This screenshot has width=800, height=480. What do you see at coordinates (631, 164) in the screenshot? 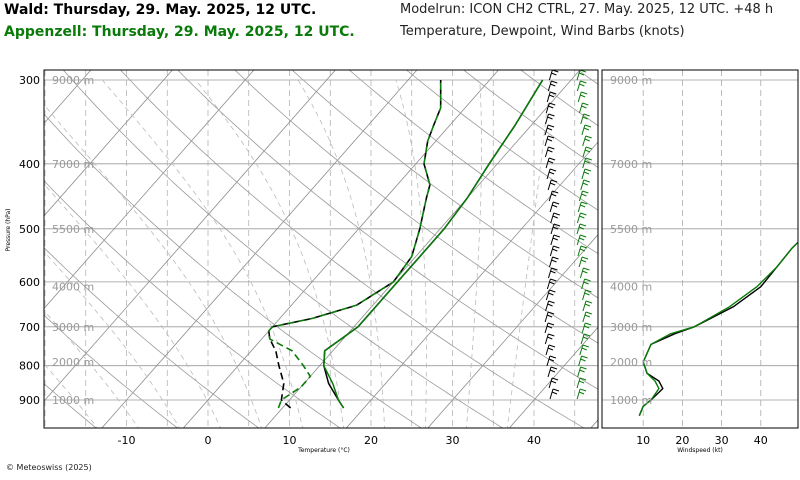
I see `wind-altitude-label: 7000 m` at bounding box center [631, 164].